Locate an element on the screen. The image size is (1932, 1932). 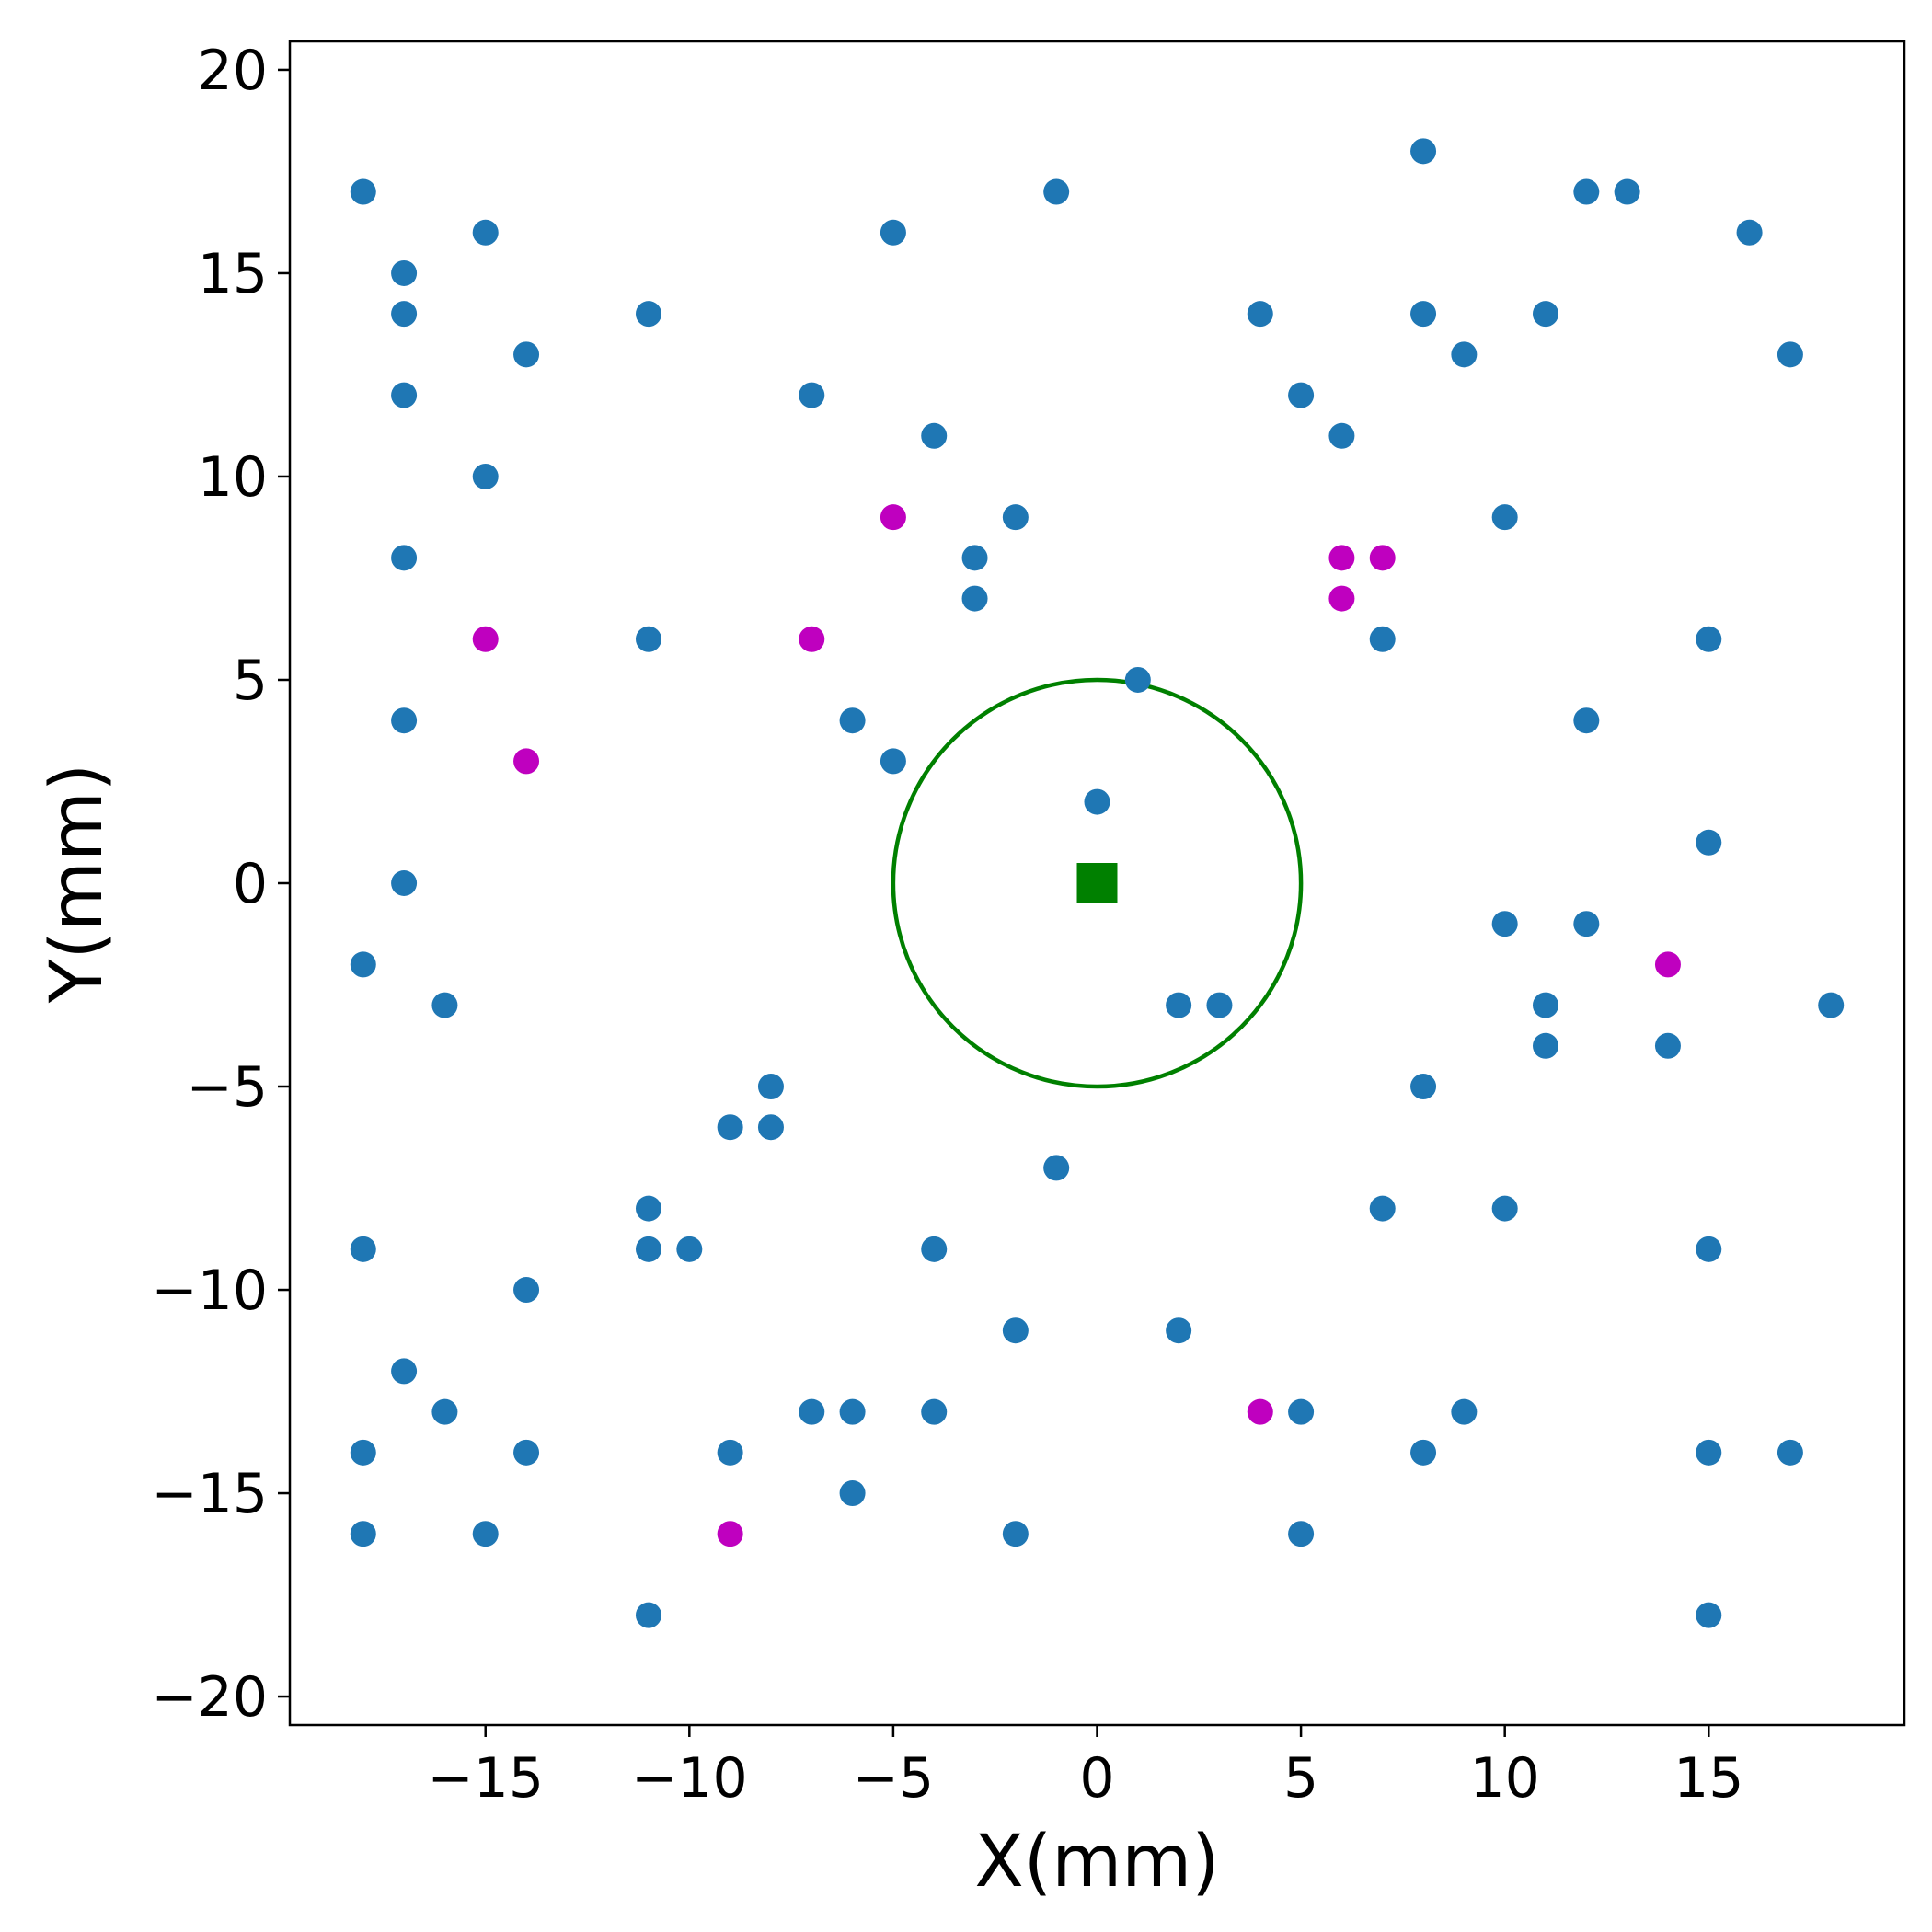
y-tick-label: 5 is located at coordinates (251, 681).